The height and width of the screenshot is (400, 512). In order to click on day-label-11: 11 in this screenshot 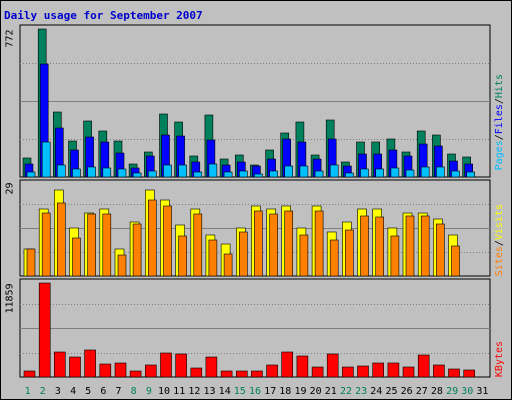, I will do `click(179, 391)`.